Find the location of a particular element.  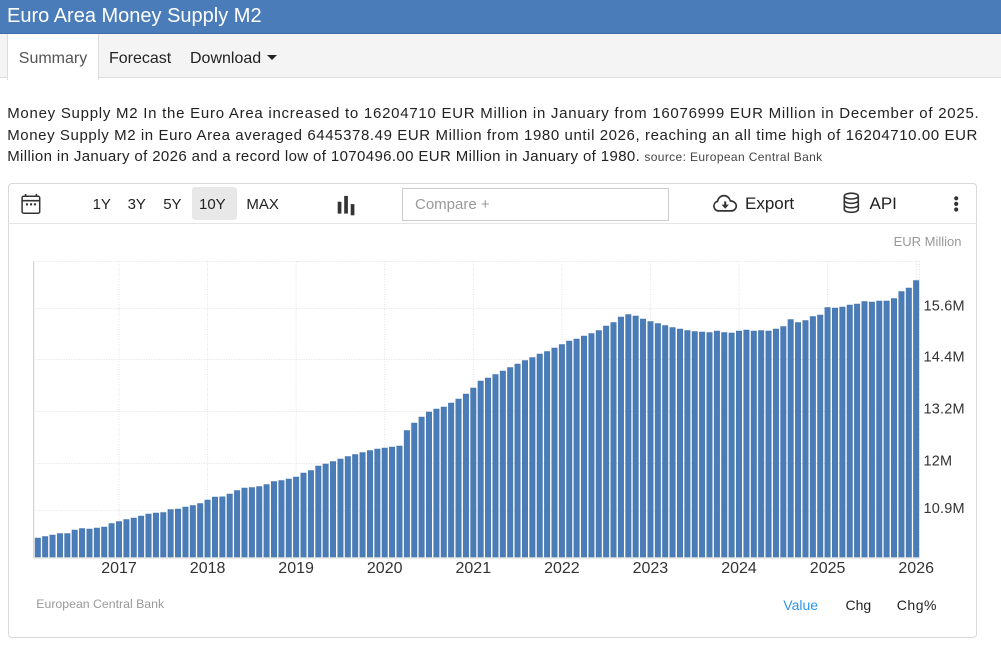

svg-text: 2019 is located at coordinates (296, 568).